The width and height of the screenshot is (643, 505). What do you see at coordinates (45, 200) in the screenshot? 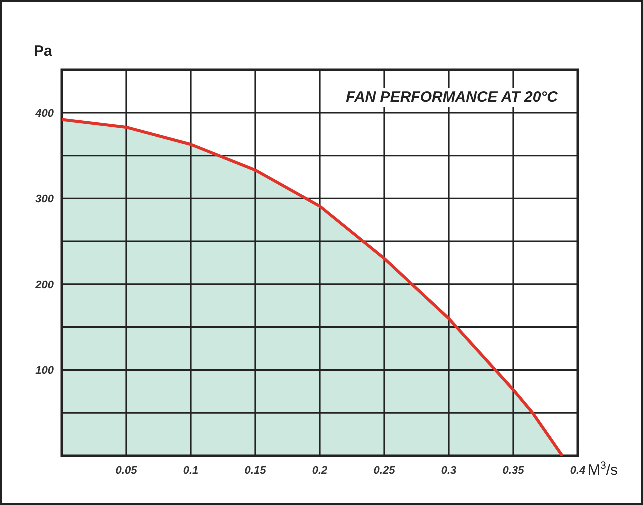
I see `y-tick-label: 300` at bounding box center [45, 200].